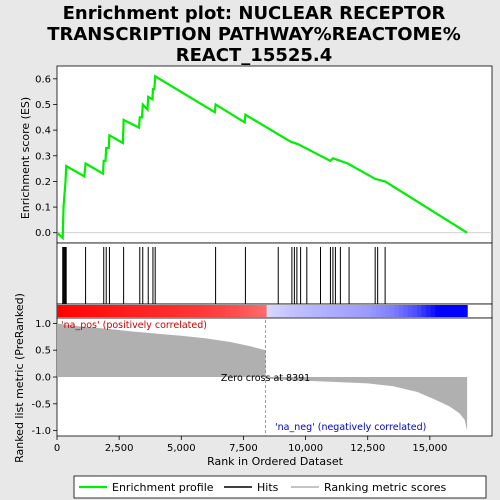  Describe the element at coordinates (19, 378) in the screenshot. I see `metric-y-axis-label: Ranked list metric (PreRanked)` at that location.